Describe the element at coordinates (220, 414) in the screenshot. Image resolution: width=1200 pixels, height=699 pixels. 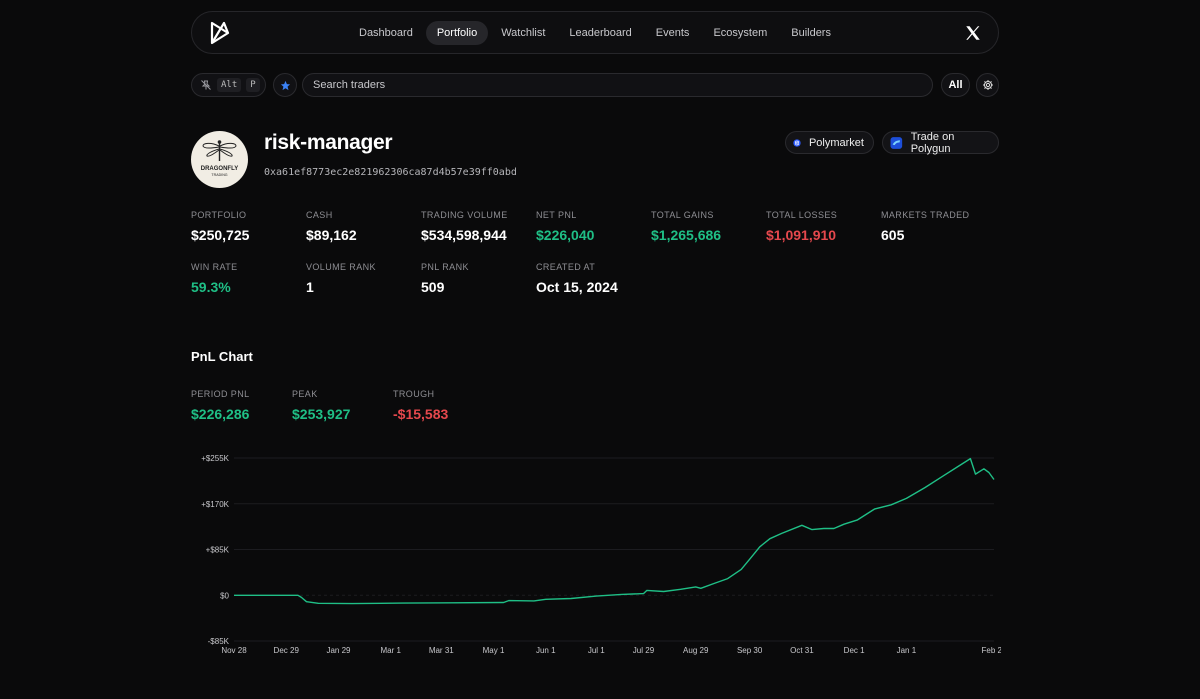
I see `stat-value: $226,286` at that location.